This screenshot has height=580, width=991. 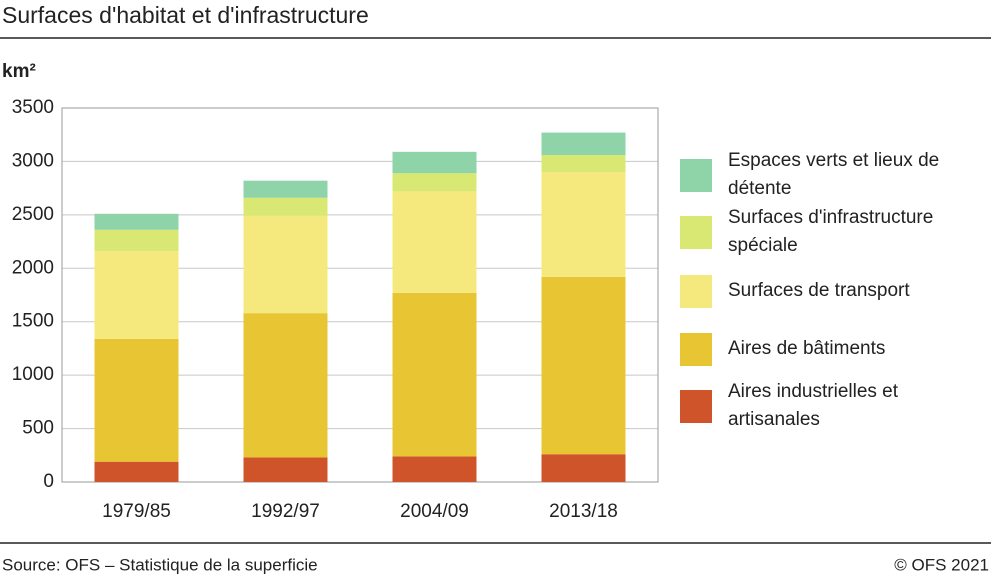 What do you see at coordinates (136, 511) in the screenshot?
I see `x-tick-label: 1979/85` at bounding box center [136, 511].